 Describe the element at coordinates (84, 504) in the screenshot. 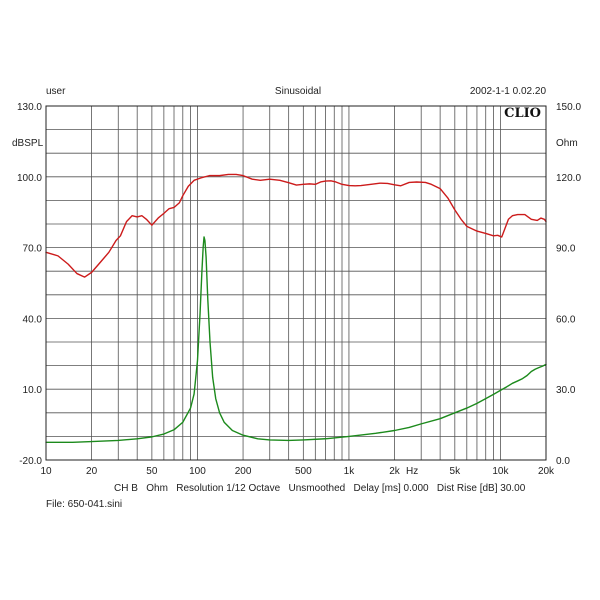

I see `footer-file: File: 650-041.sini` at that location.